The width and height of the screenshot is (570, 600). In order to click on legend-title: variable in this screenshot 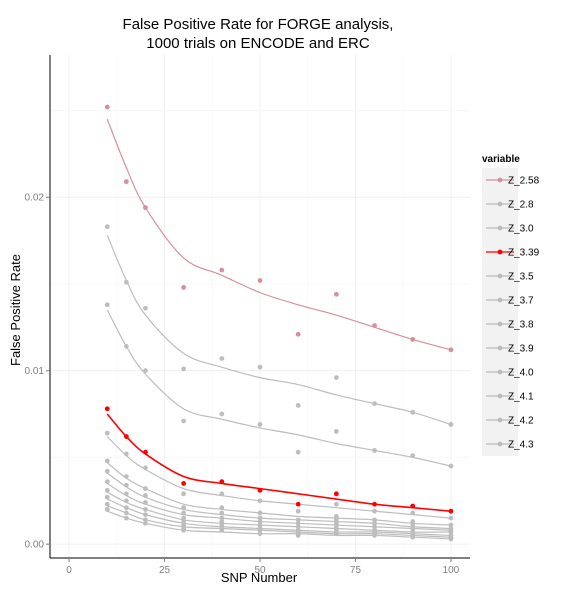, I will do `click(501, 159)`.